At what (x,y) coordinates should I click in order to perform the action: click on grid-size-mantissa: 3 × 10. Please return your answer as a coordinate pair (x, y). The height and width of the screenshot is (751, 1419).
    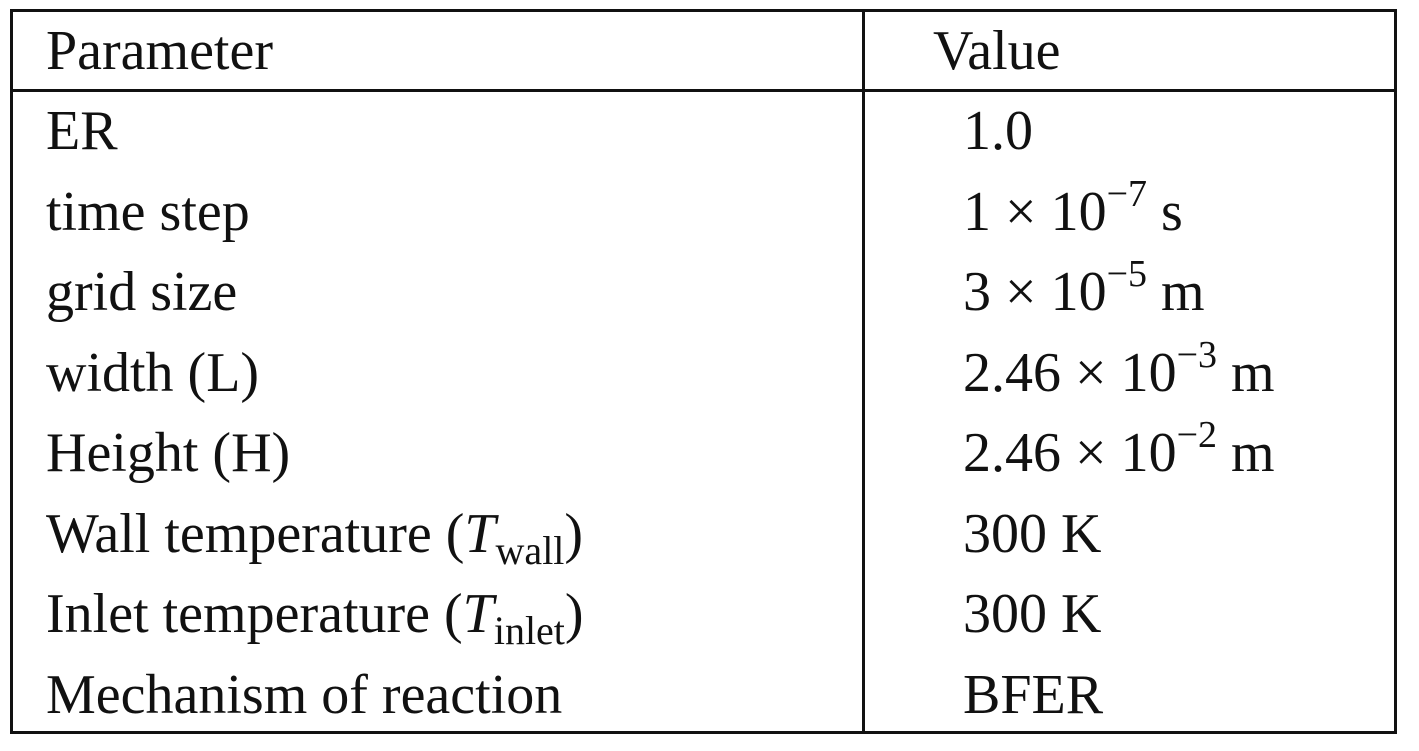
    Looking at the image, I should click on (1035, 292).